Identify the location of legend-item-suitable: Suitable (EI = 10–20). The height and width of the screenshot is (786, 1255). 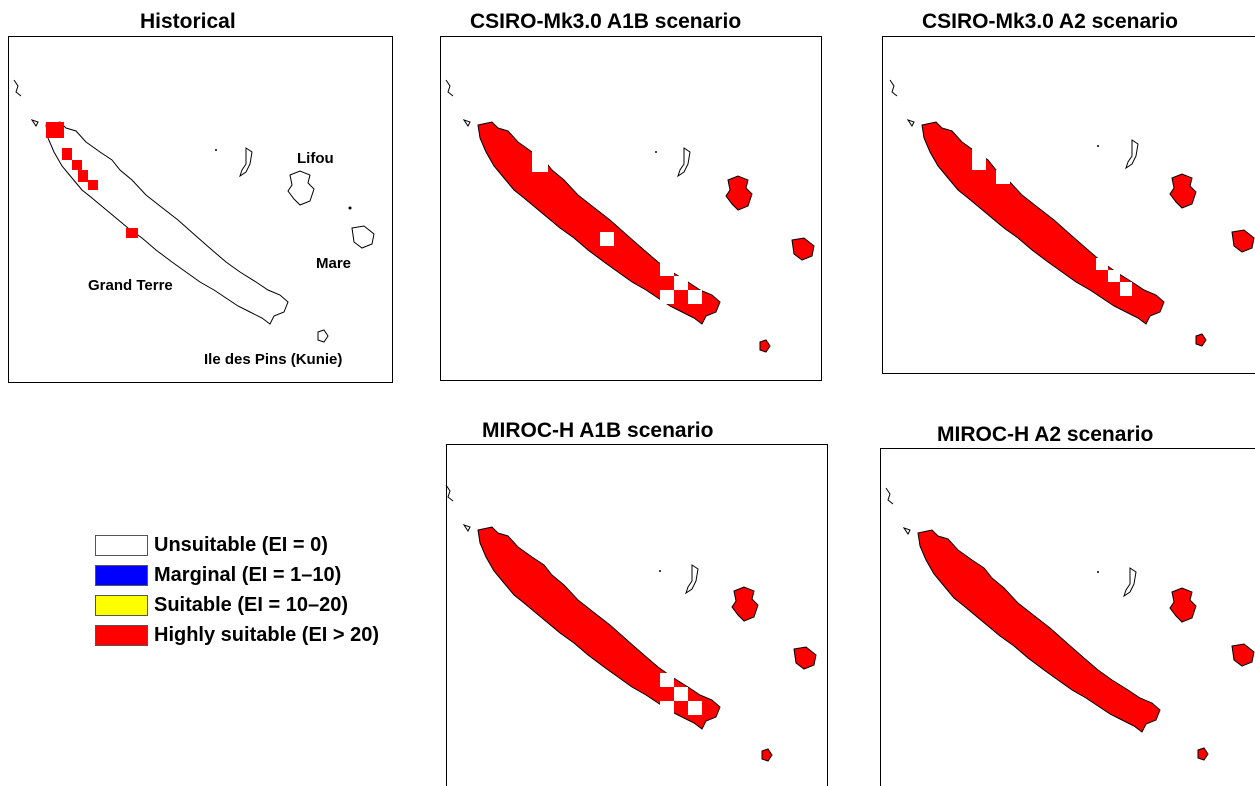
(237, 605).